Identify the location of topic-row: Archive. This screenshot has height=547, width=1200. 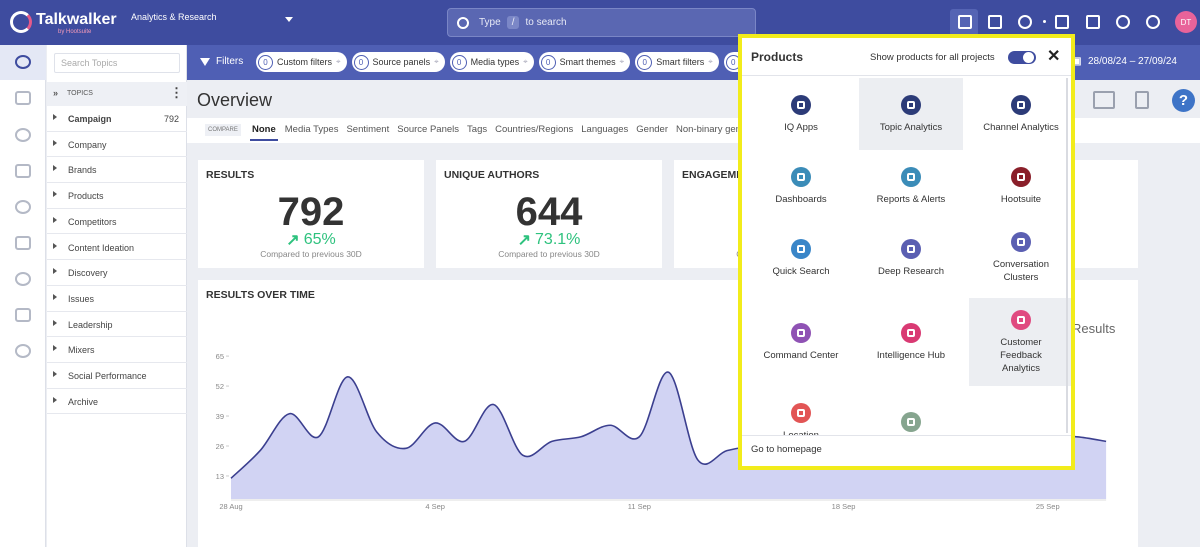
(117, 402).